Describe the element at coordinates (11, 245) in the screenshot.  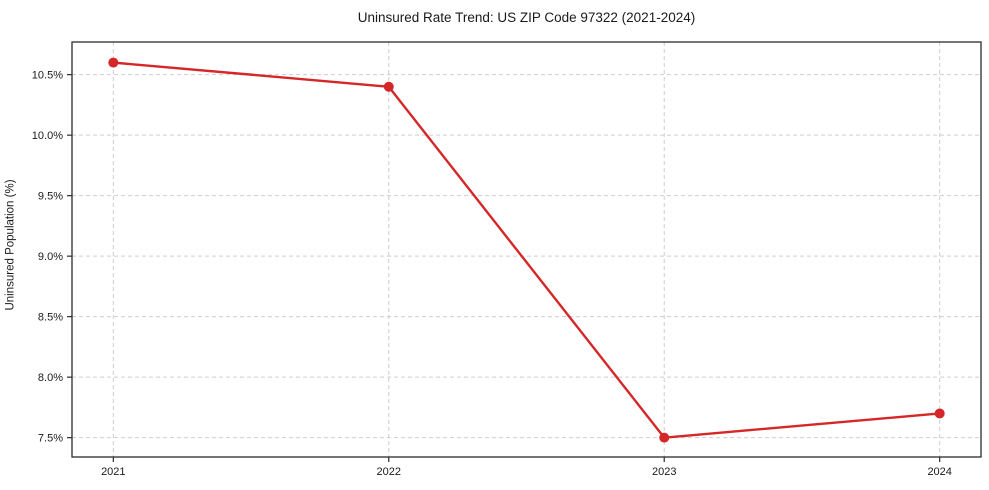
I see `y-axis-label: Uninsured Population (%)` at that location.